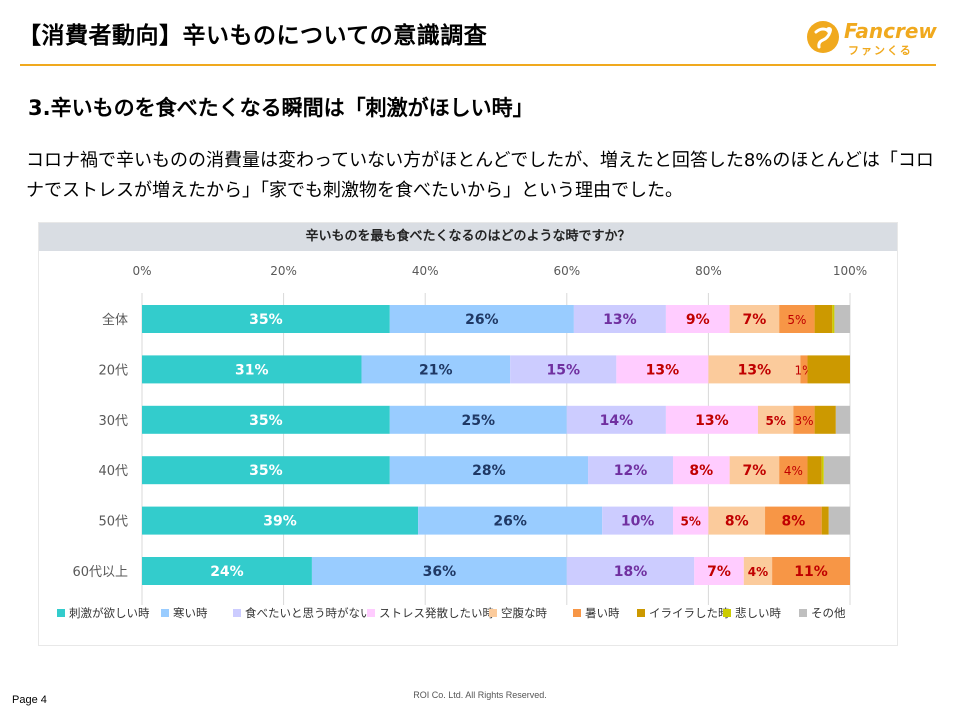 The height and width of the screenshot is (720, 960). What do you see at coordinates (468, 237) in the screenshot?
I see `chart-title: 辛いものを最も食べたくなるのはどのような時ですか？` at bounding box center [468, 237].